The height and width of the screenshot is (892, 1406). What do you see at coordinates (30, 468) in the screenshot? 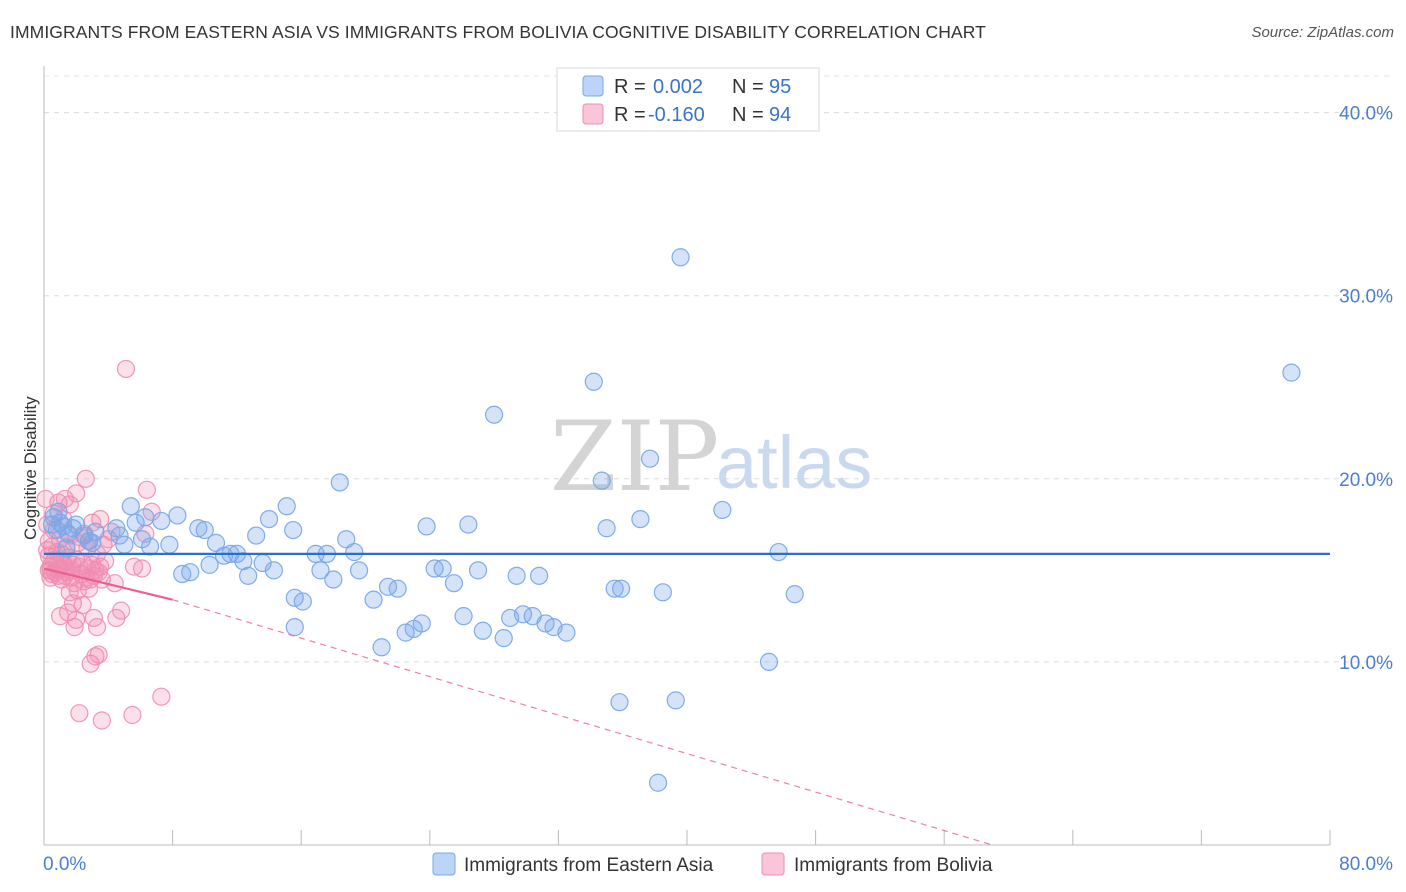
I see `y-axis-label: Cognitive Disability` at bounding box center [30, 468].